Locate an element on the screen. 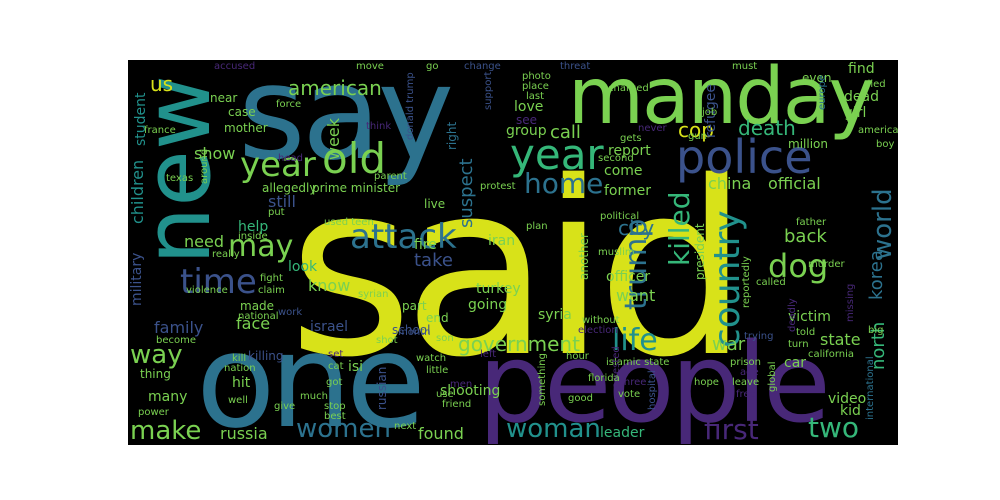 The width and height of the screenshot is (1000, 500). word-part: part is located at coordinates (414, 306).